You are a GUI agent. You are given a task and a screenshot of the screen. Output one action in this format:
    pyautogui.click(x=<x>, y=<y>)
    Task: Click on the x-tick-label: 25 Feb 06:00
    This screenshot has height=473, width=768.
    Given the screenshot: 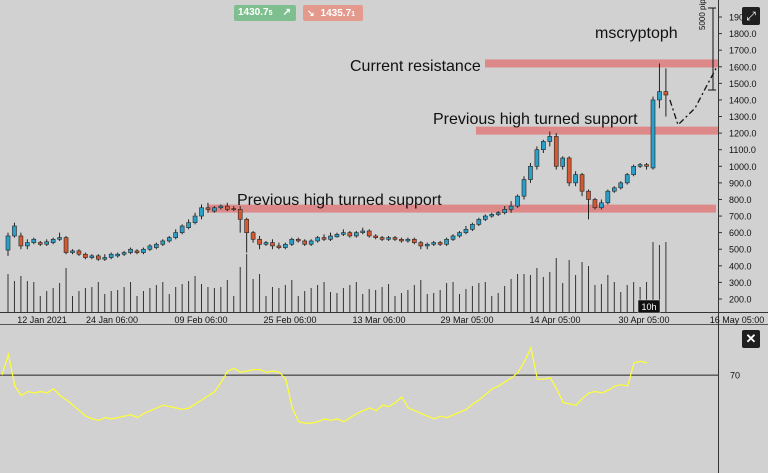 What is the action you would take?
    pyautogui.click(x=289, y=320)
    